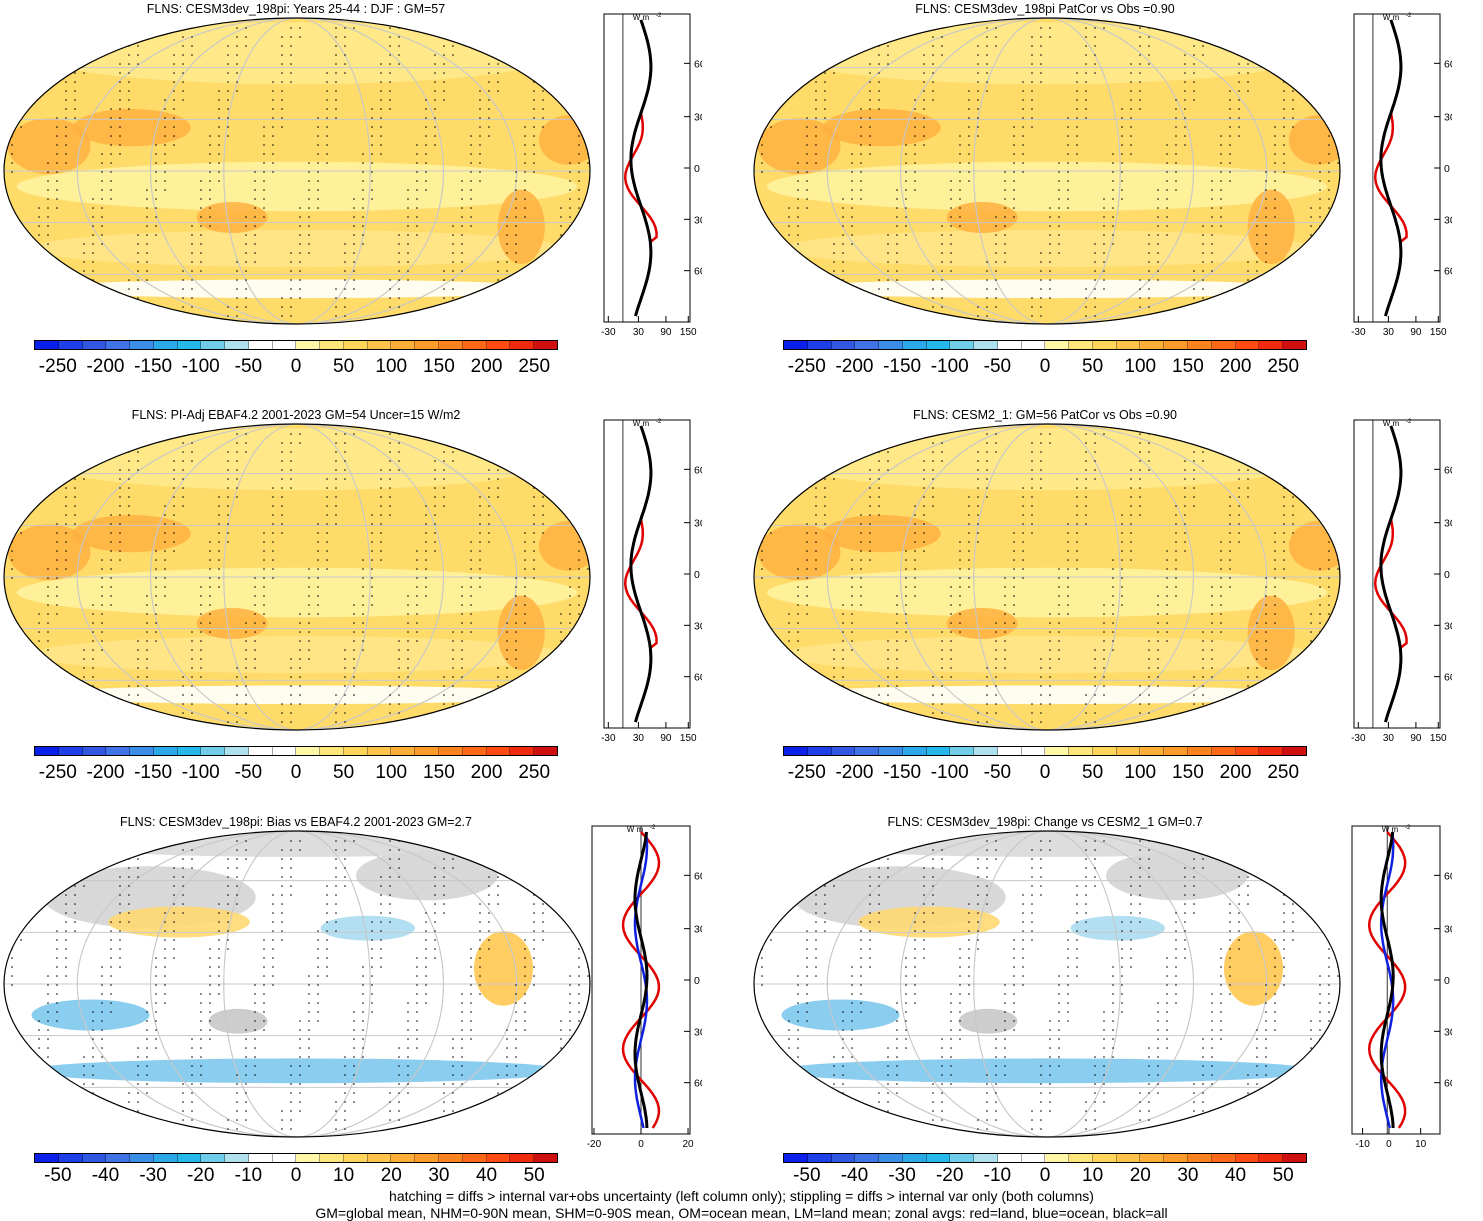  I want to click on colorbar-tick-label: 100, so click(391, 772).